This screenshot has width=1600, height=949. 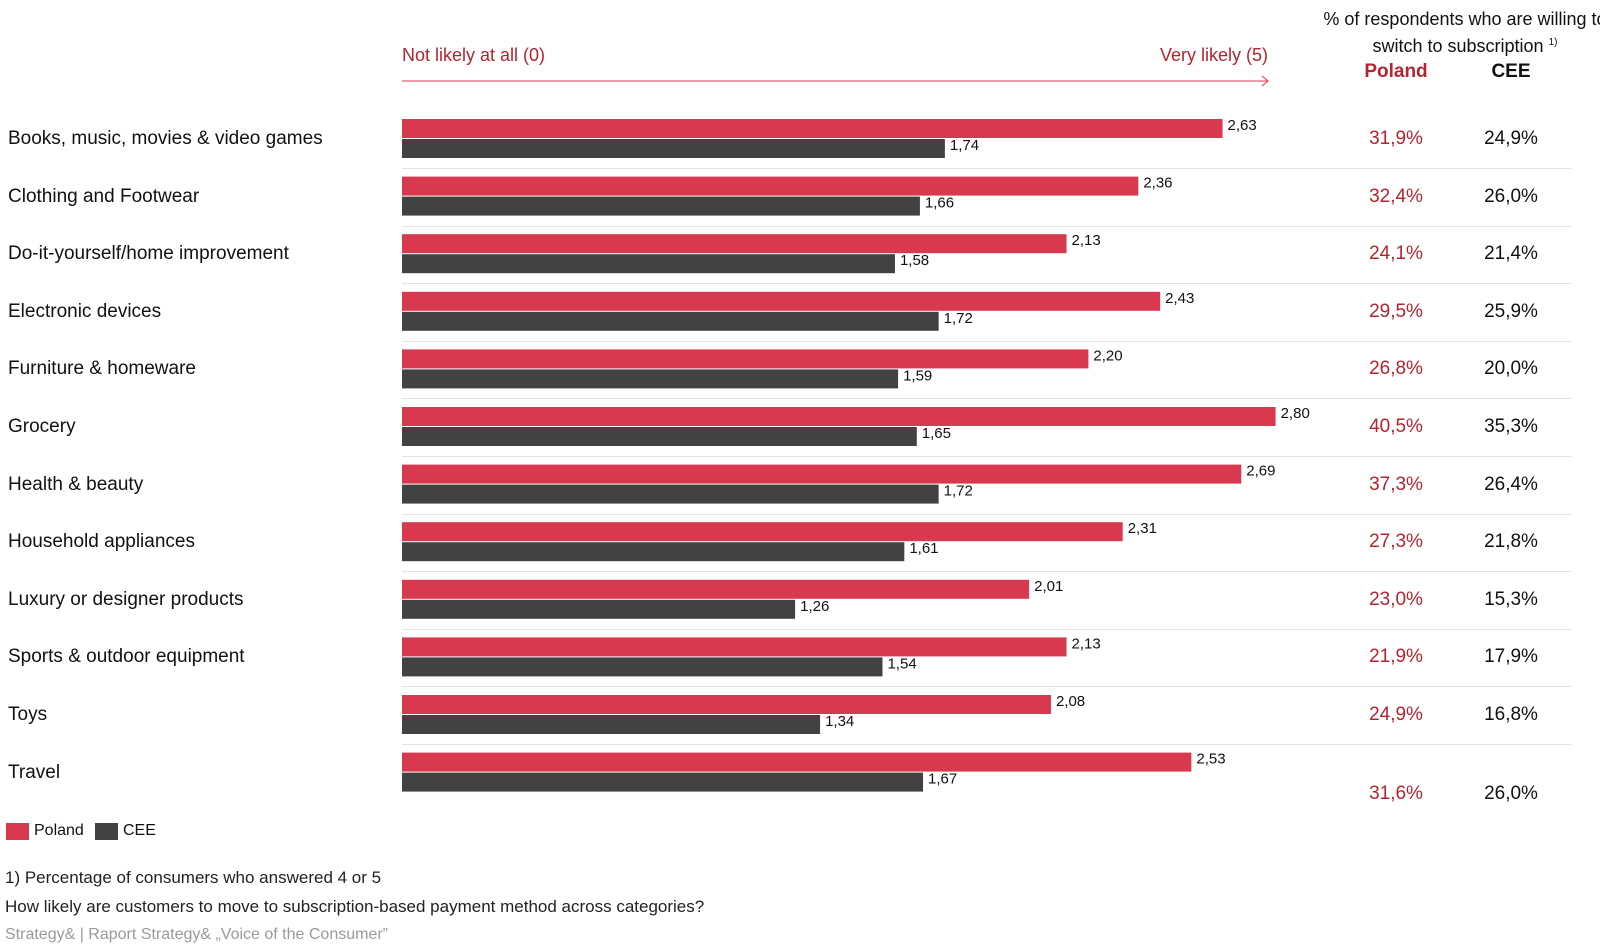 What do you see at coordinates (1396, 484) in the screenshot?
I see `willing-poland-value: 37,3%` at bounding box center [1396, 484].